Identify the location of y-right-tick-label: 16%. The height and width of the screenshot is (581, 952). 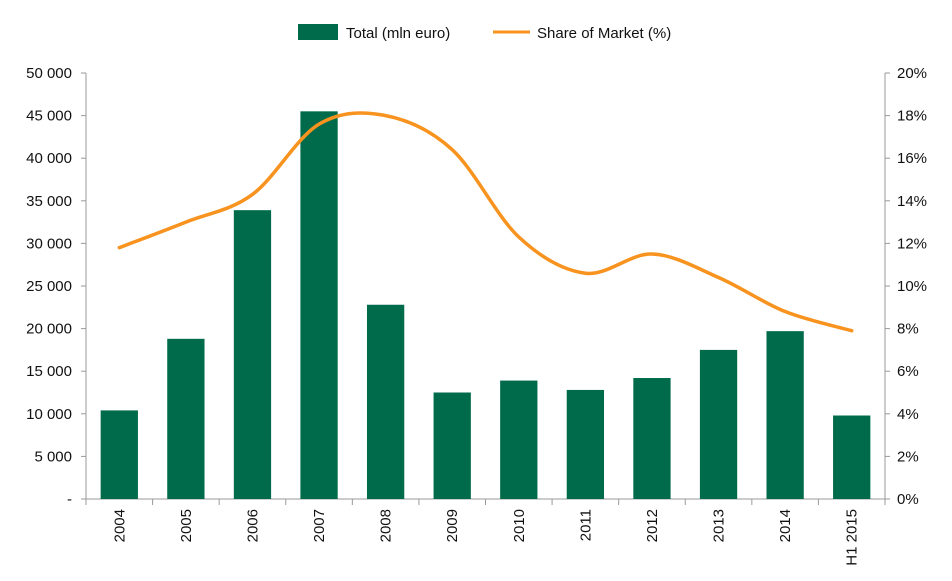
(912, 158).